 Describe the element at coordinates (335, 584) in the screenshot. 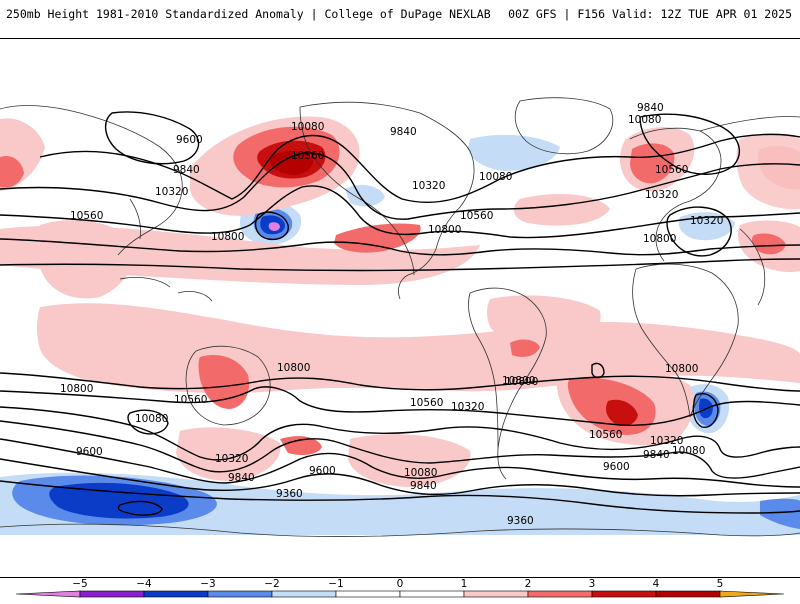

I see `colorbar-tick-label: −1` at that location.